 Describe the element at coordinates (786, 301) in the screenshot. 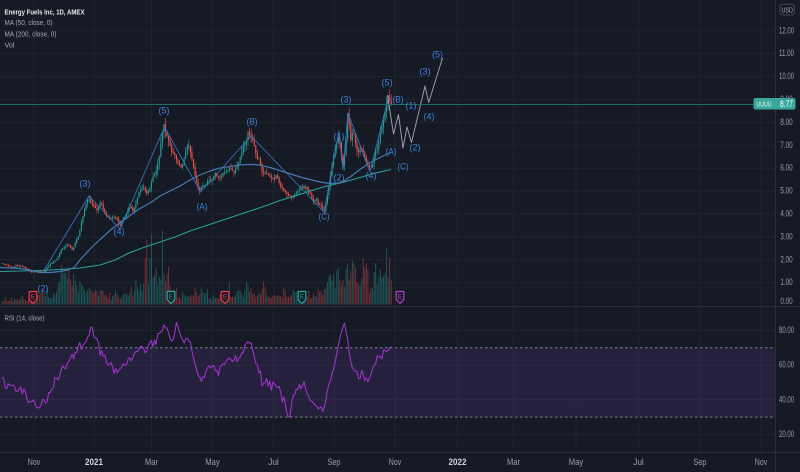

I see `svg-text: 0.00` at that location.